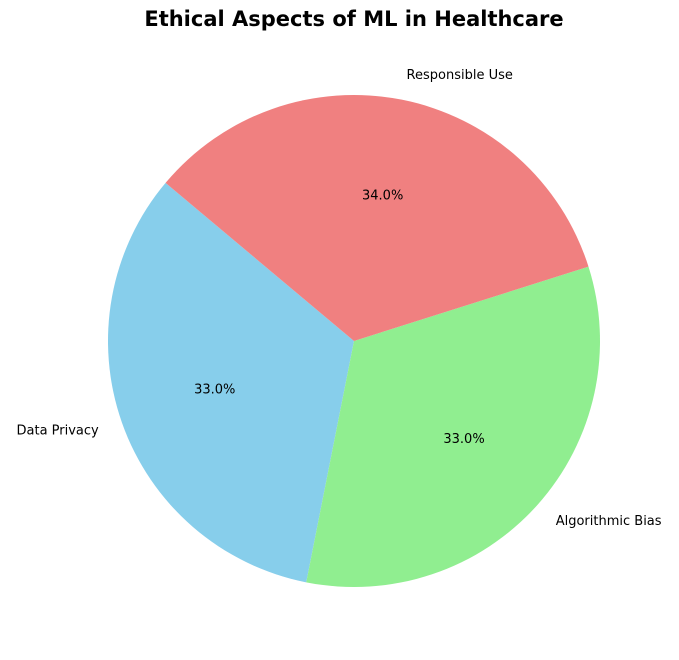 The image size is (679, 660). I want to click on category-label-algorithmic-bias: Algorithmic Bias, so click(609, 521).